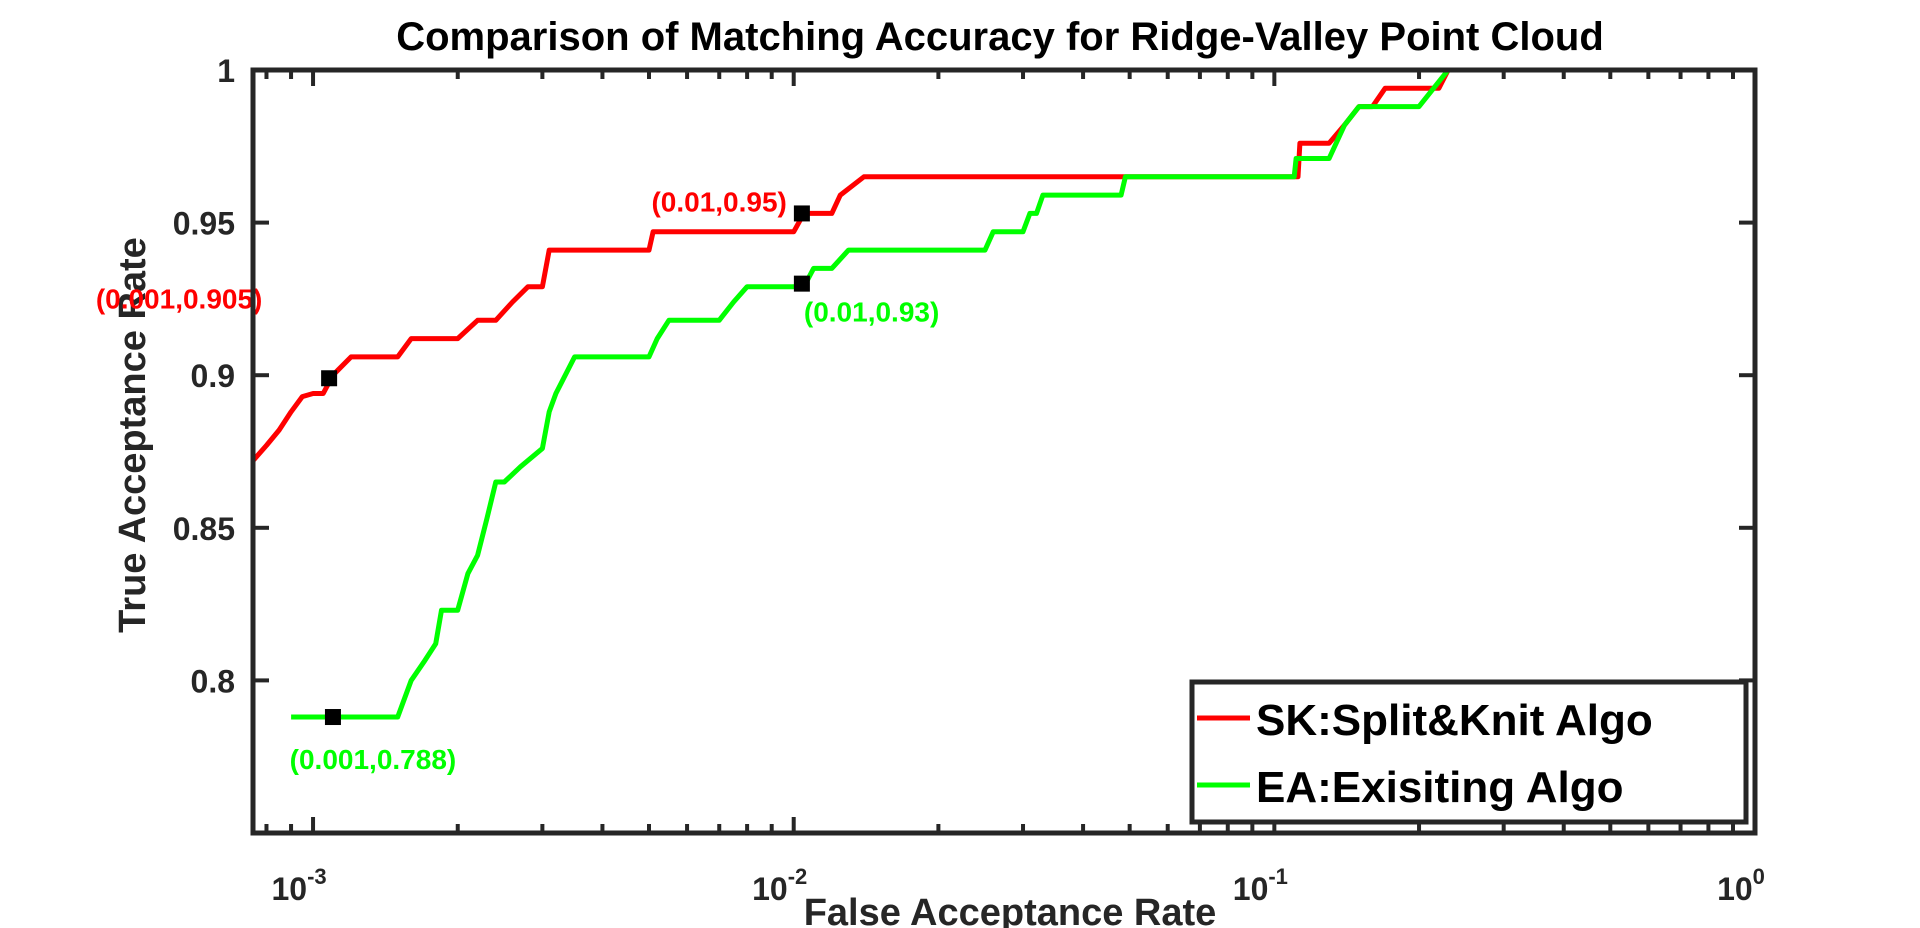  I want to click on datatip-label: (0.01,0.95), so click(718, 201).